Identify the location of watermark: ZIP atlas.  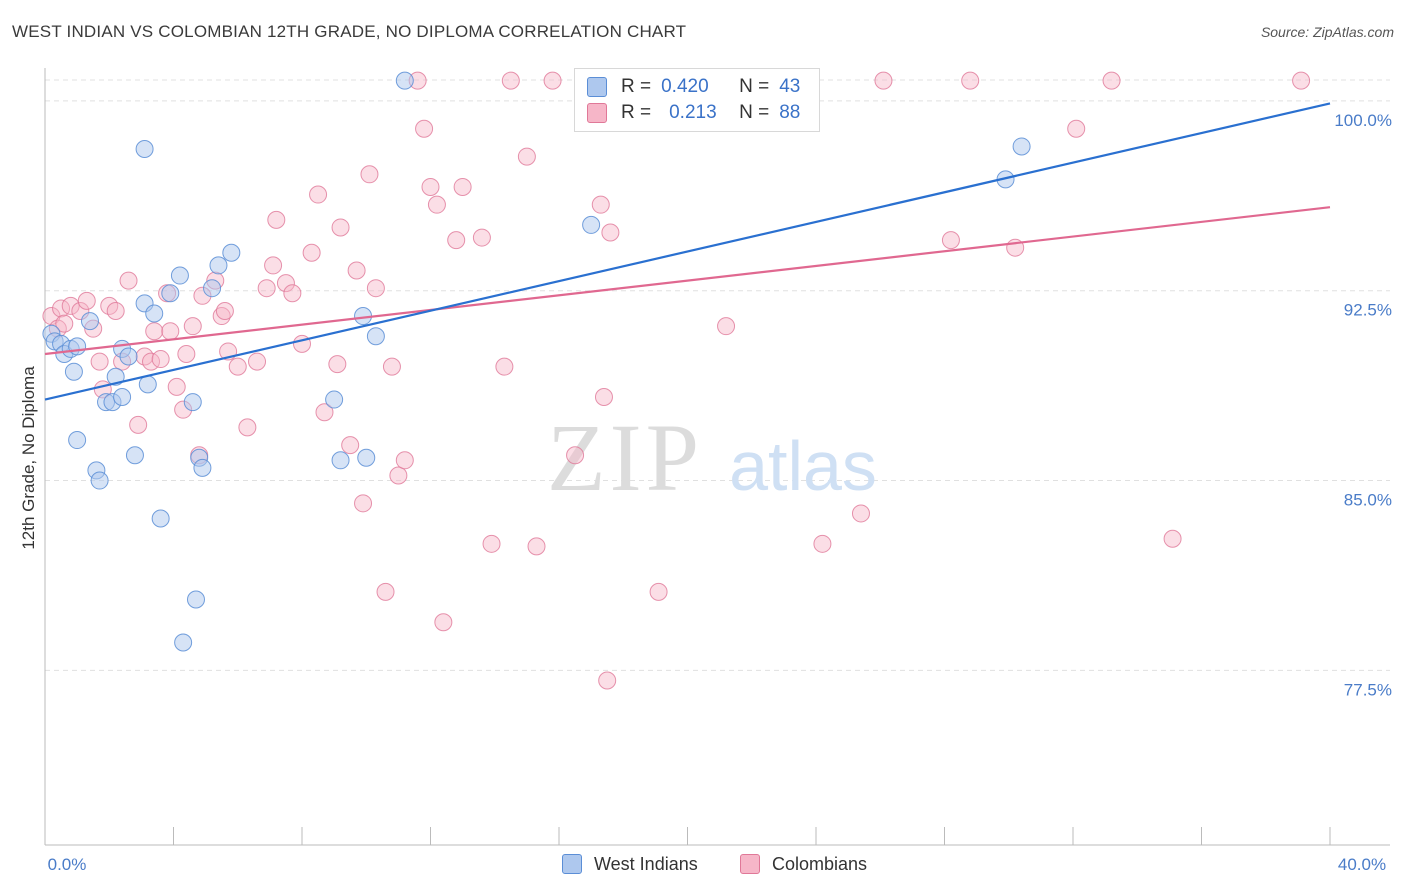
(712, 457).